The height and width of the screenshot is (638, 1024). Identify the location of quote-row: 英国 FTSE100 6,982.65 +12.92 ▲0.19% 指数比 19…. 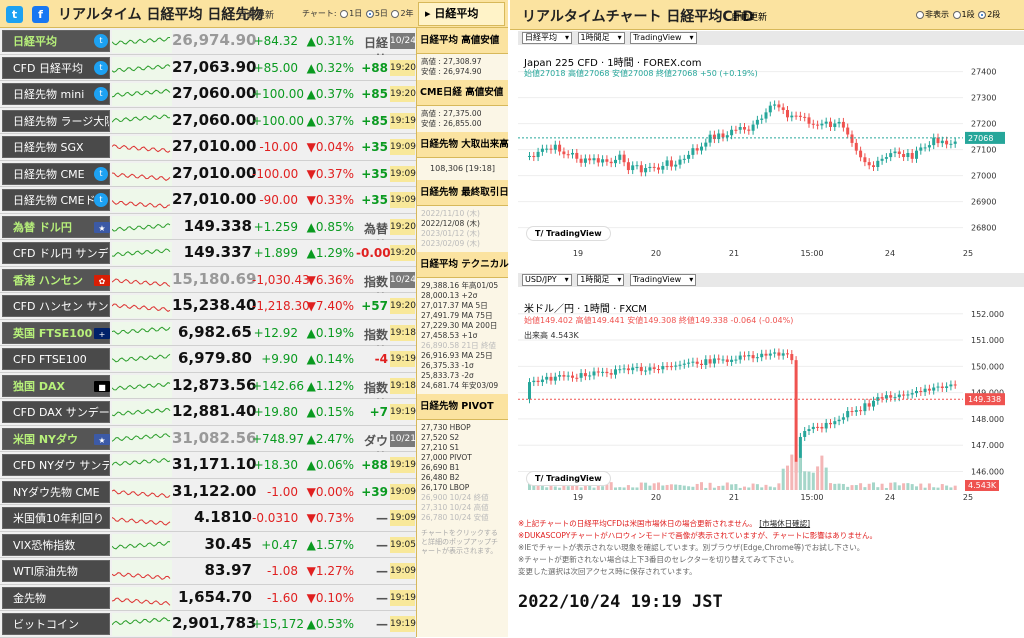
(208, 339).